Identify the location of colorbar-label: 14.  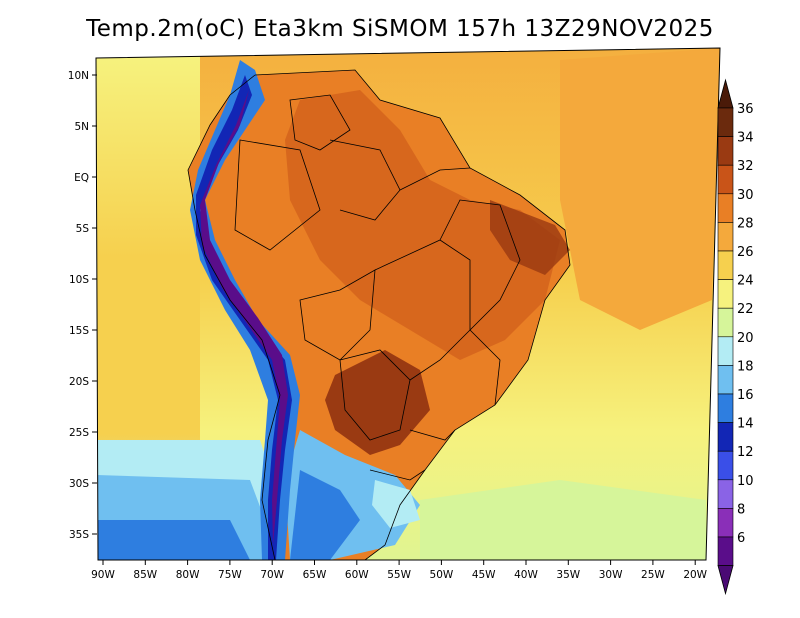
(745, 424).